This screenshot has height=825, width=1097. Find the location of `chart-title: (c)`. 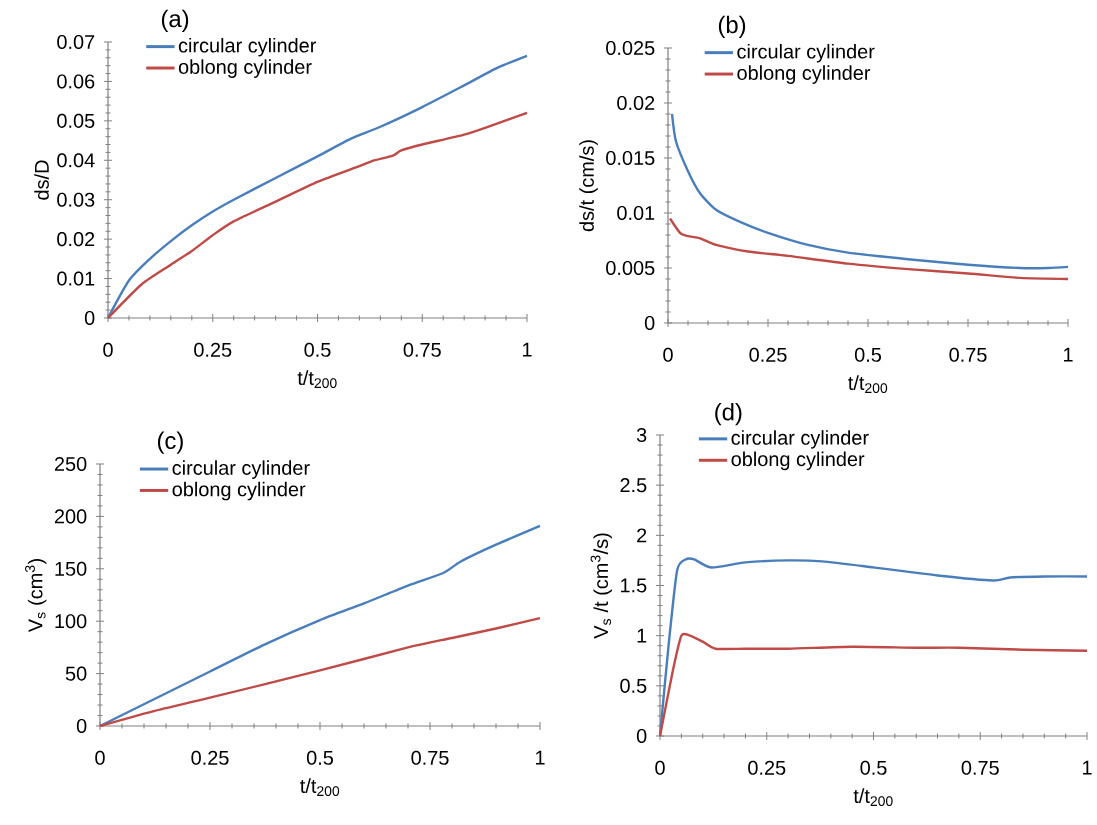

chart-title: (c) is located at coordinates (170, 442).